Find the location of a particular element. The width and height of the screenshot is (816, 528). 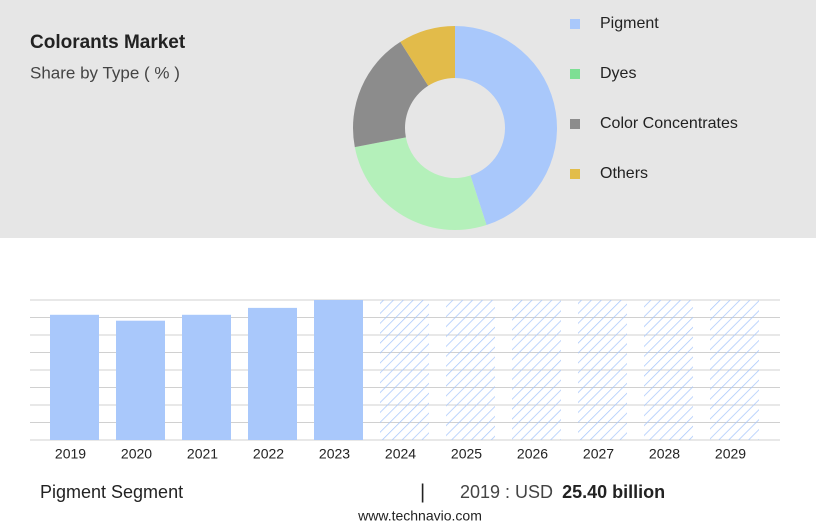

x-tick-label: 2021 is located at coordinates (202, 454).